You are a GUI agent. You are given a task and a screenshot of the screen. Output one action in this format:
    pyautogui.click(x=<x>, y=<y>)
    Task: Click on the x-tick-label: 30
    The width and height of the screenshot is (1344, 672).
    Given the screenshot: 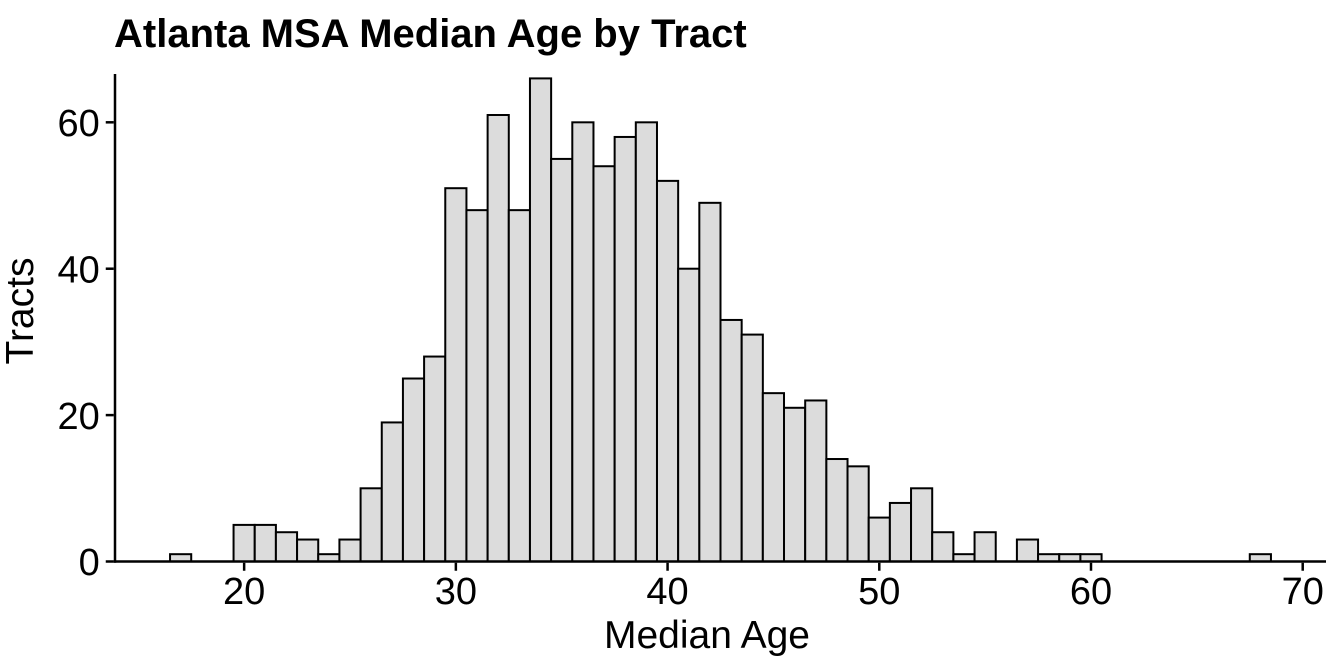 What is the action you would take?
    pyautogui.click(x=456, y=592)
    